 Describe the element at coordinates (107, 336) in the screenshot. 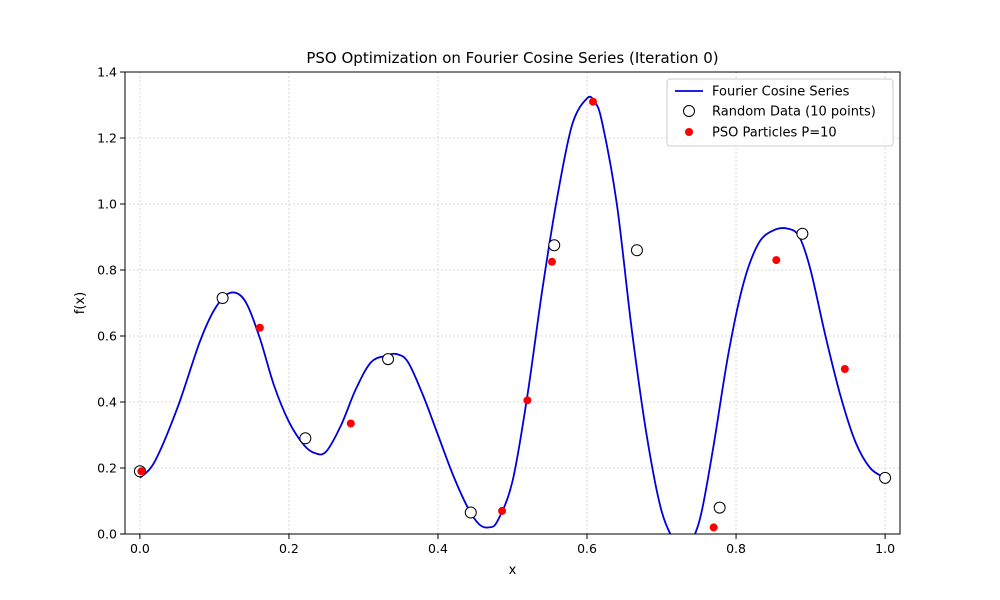

I see `y-tick-label: 0.6` at that location.